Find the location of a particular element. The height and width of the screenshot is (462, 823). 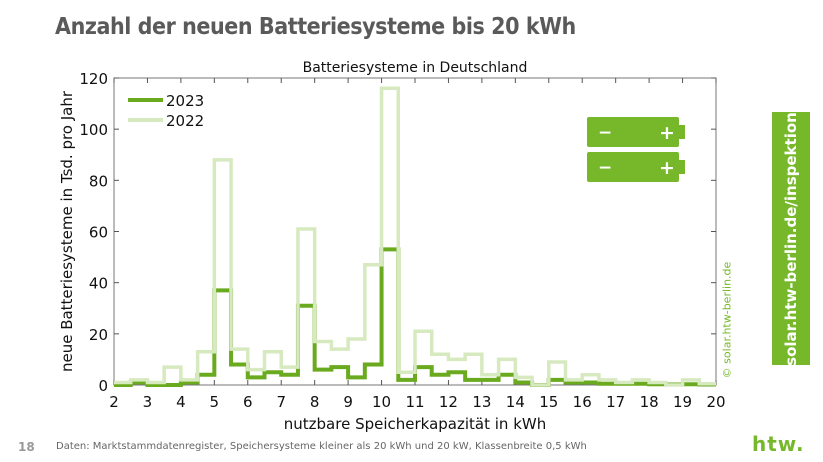

legend-label-2023: 2023 is located at coordinates (185, 101).